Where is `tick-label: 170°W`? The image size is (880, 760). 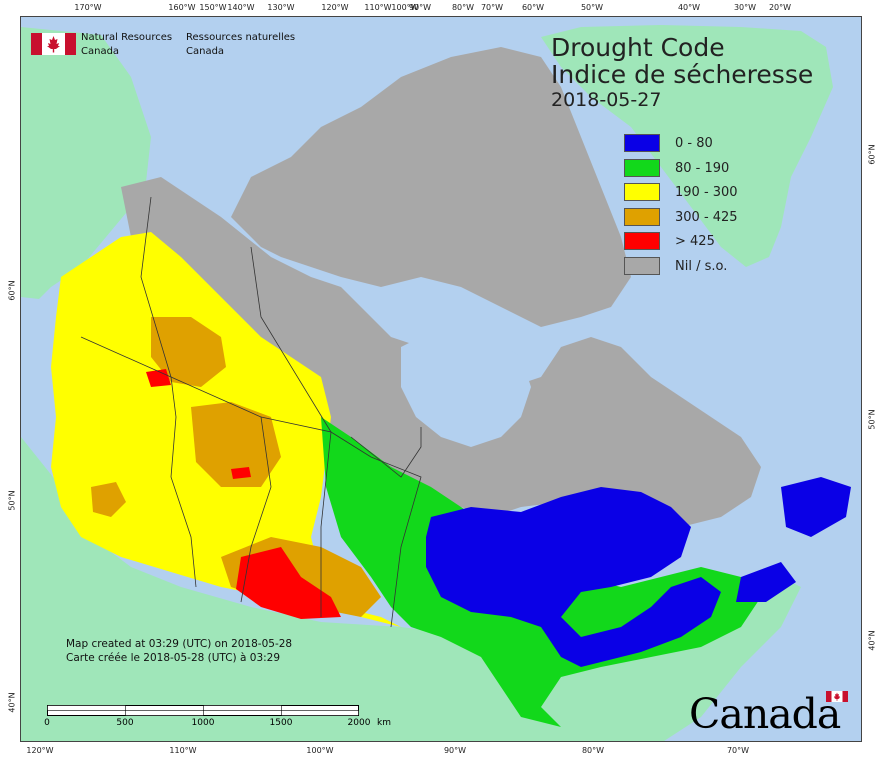
tick-label: 170°W is located at coordinates (88, 7).